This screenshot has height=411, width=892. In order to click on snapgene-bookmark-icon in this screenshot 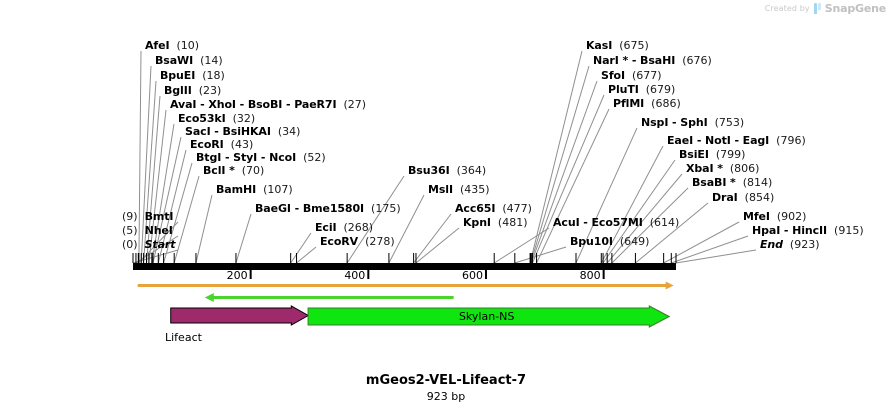, I will do `click(817, 8)`.